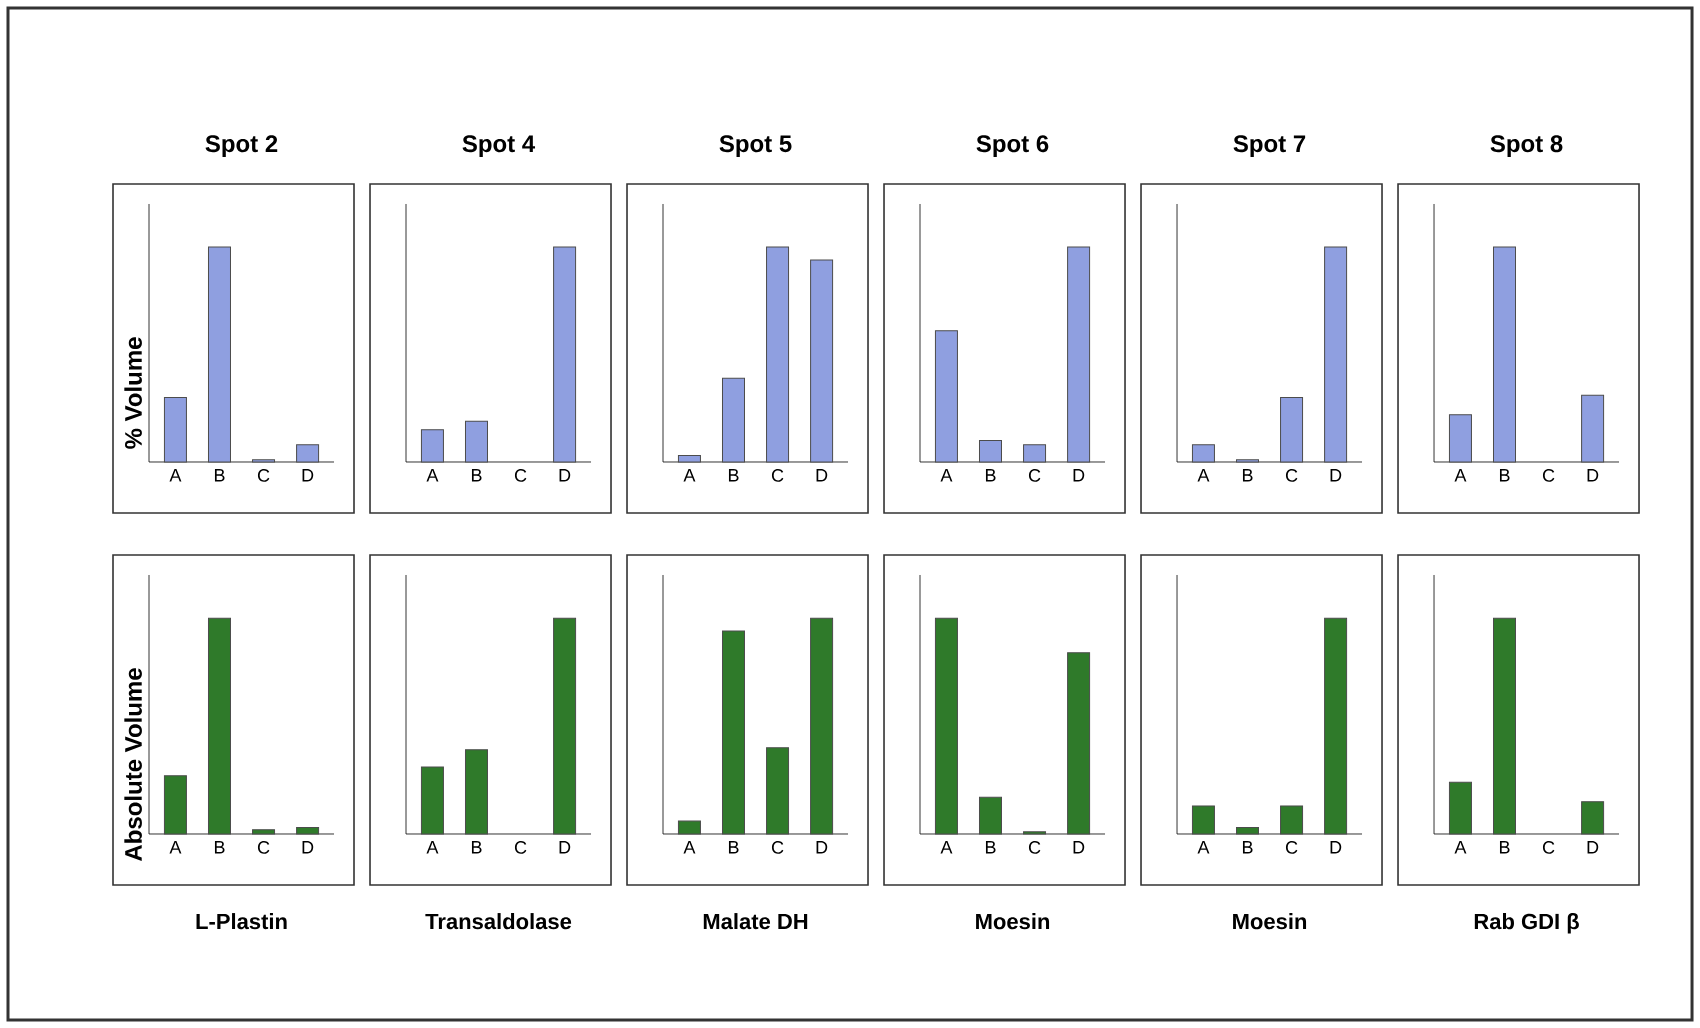 This screenshot has height=1028, width=1700. I want to click on chart-title: Spot 4, so click(499, 146).